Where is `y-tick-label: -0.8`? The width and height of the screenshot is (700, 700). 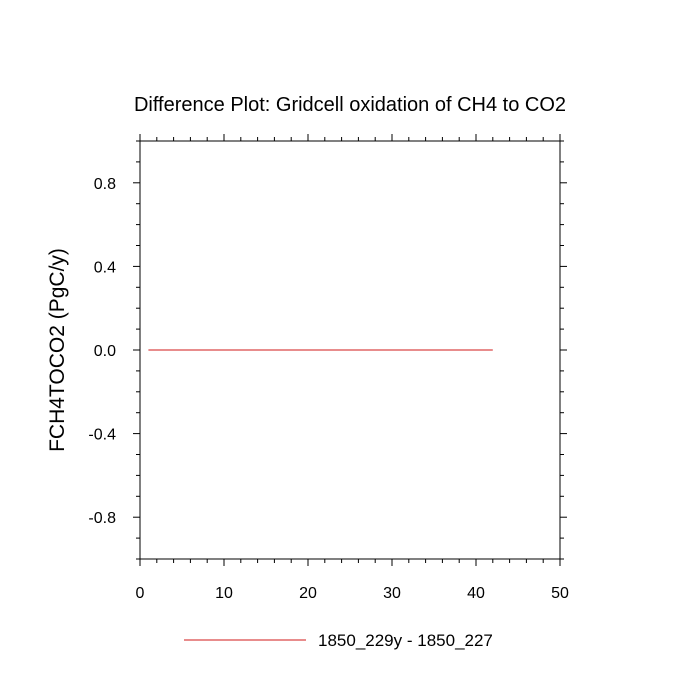
y-tick-label: -0.8 is located at coordinates (102, 518).